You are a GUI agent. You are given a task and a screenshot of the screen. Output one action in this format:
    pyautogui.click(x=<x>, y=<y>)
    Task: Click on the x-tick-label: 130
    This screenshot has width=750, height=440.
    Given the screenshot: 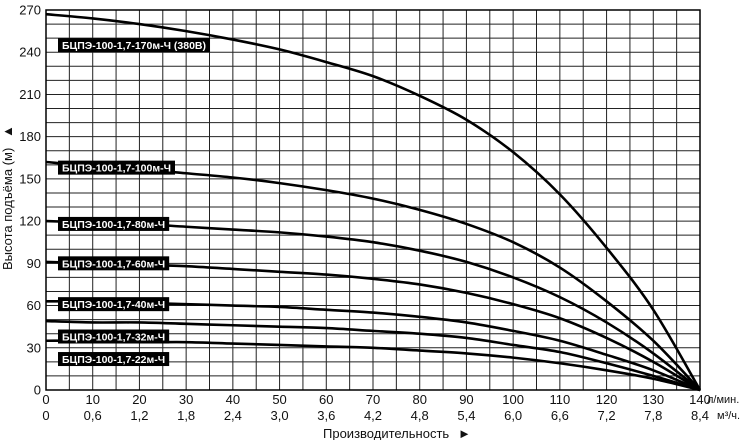 What is the action you would take?
    pyautogui.click(x=653, y=399)
    